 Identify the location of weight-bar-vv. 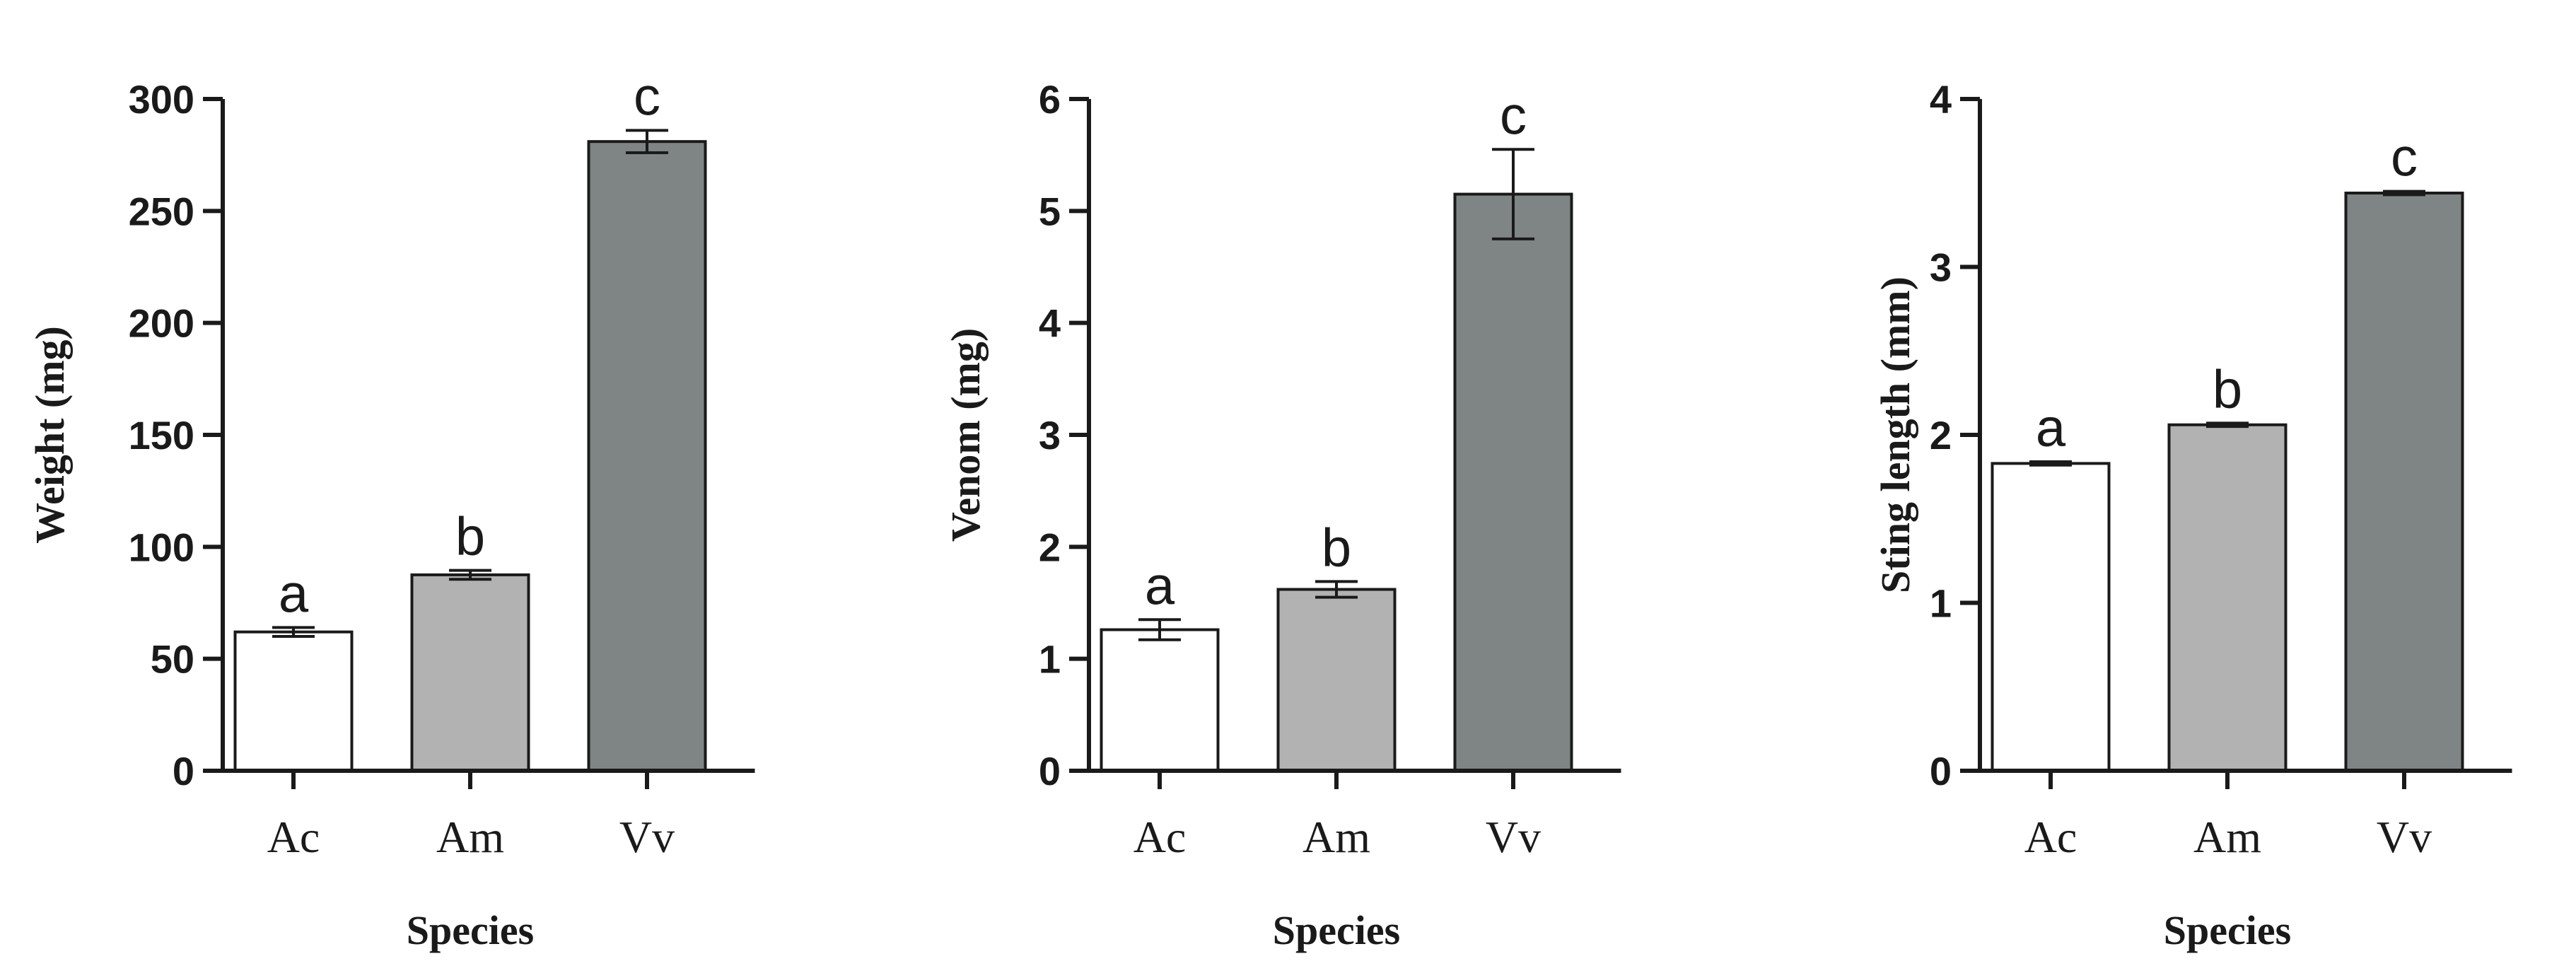
(647, 456).